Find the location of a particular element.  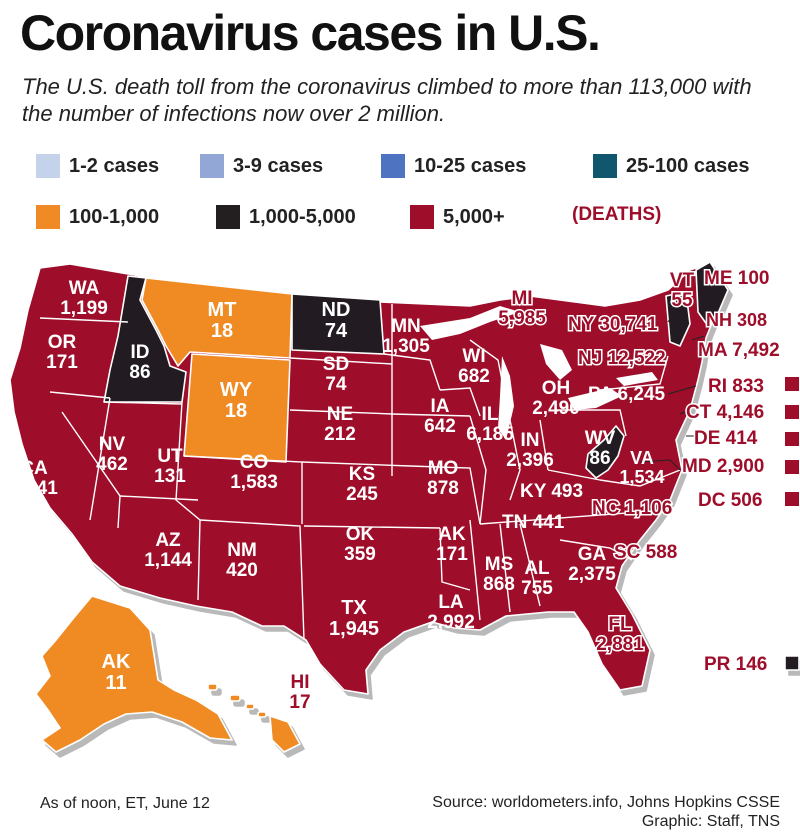

state-abbr: CA is located at coordinates (34, 468).